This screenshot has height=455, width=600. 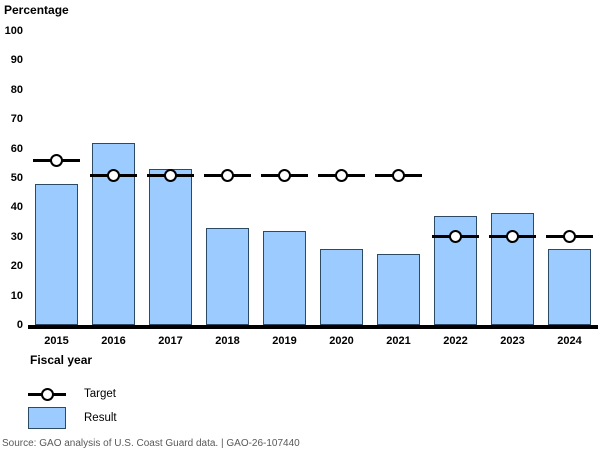 What do you see at coordinates (56, 341) in the screenshot?
I see `x-tick-label-2015: 2015` at bounding box center [56, 341].